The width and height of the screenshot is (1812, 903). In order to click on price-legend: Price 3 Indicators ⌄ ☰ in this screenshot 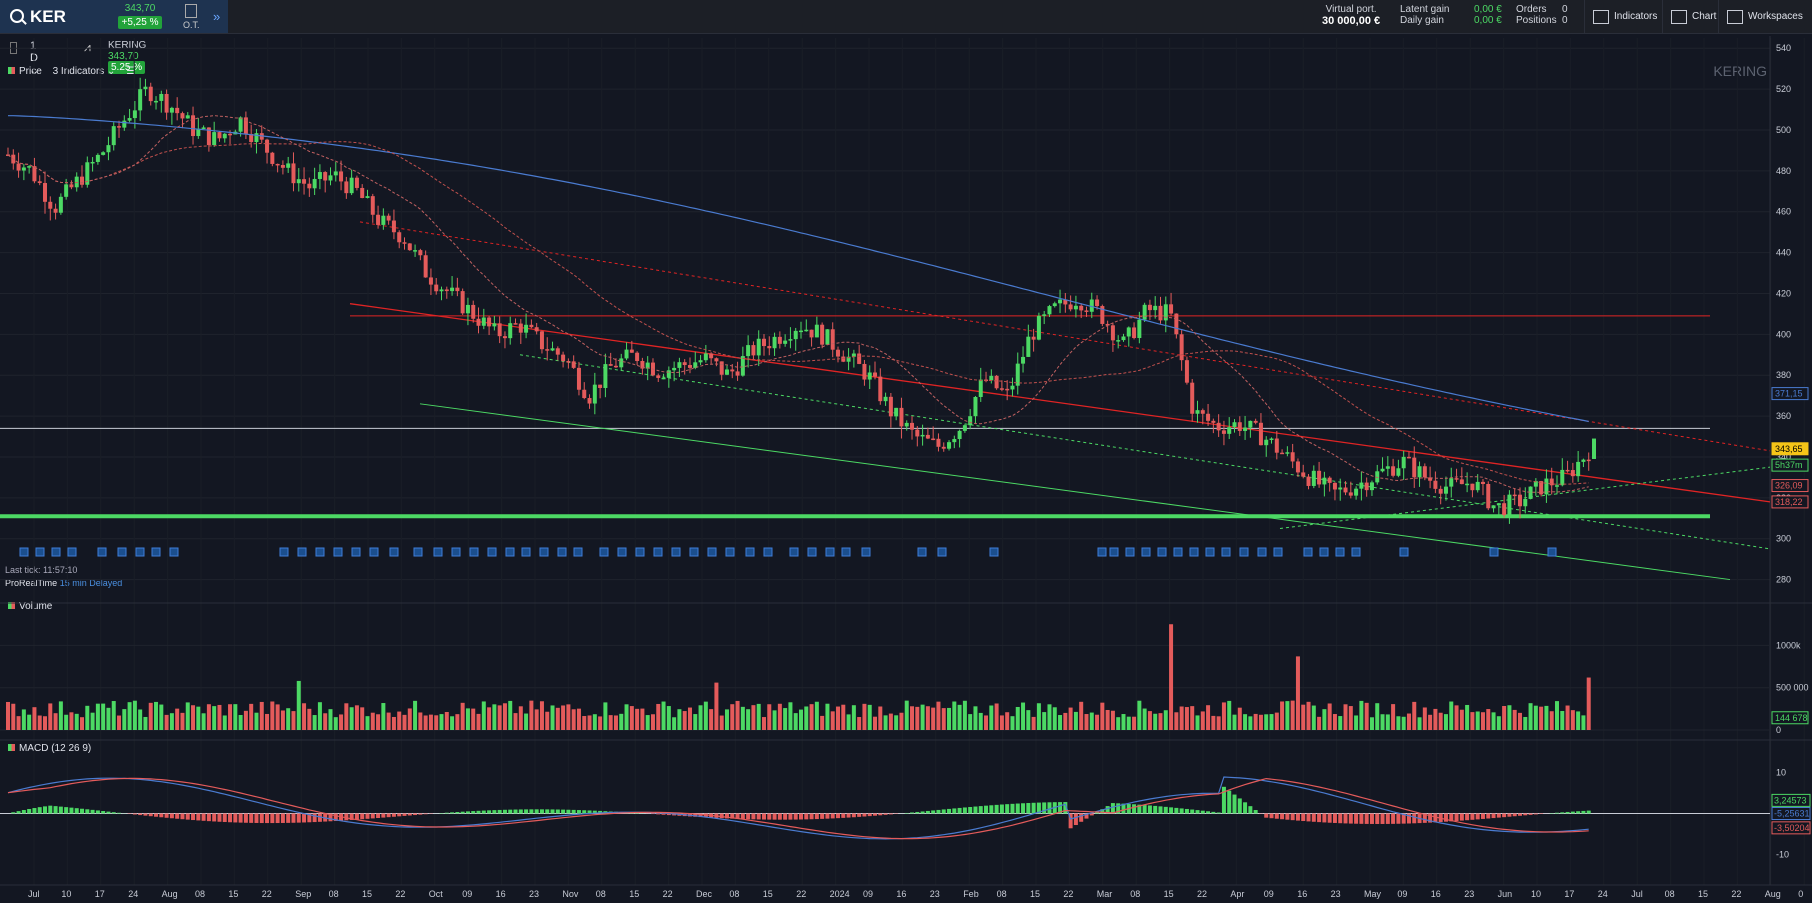, I will do `click(71, 71)`.